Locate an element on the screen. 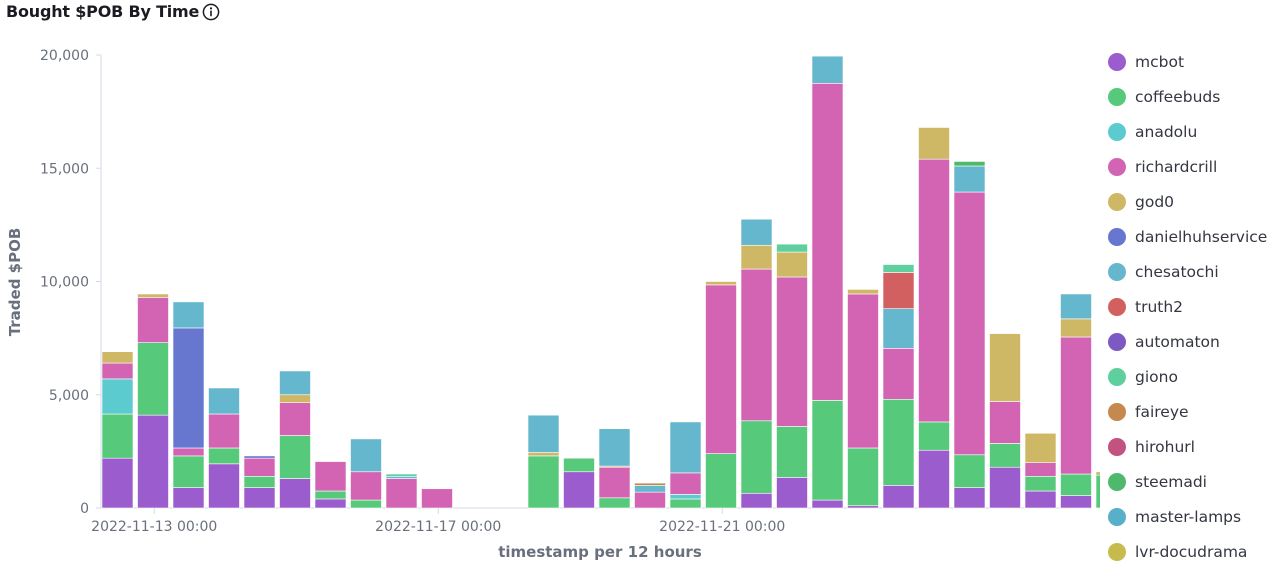  bar-segment: coffeebuds — 2022-11-24 00:00: 1250 is located at coordinates (934, 436).